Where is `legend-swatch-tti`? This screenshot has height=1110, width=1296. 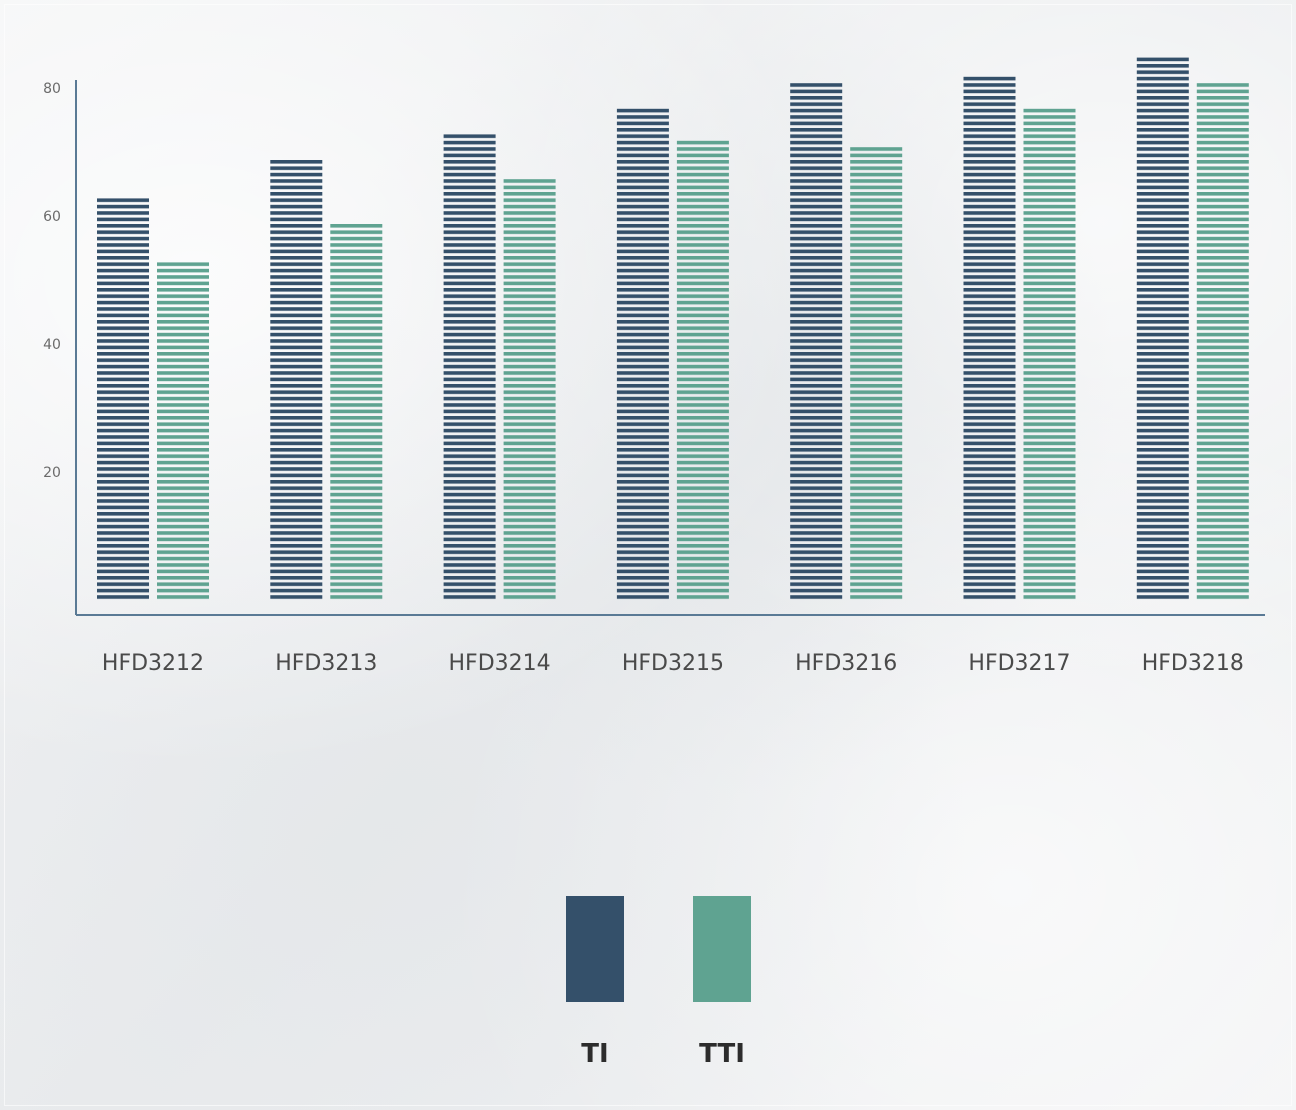
legend-swatch-tti is located at coordinates (722, 949).